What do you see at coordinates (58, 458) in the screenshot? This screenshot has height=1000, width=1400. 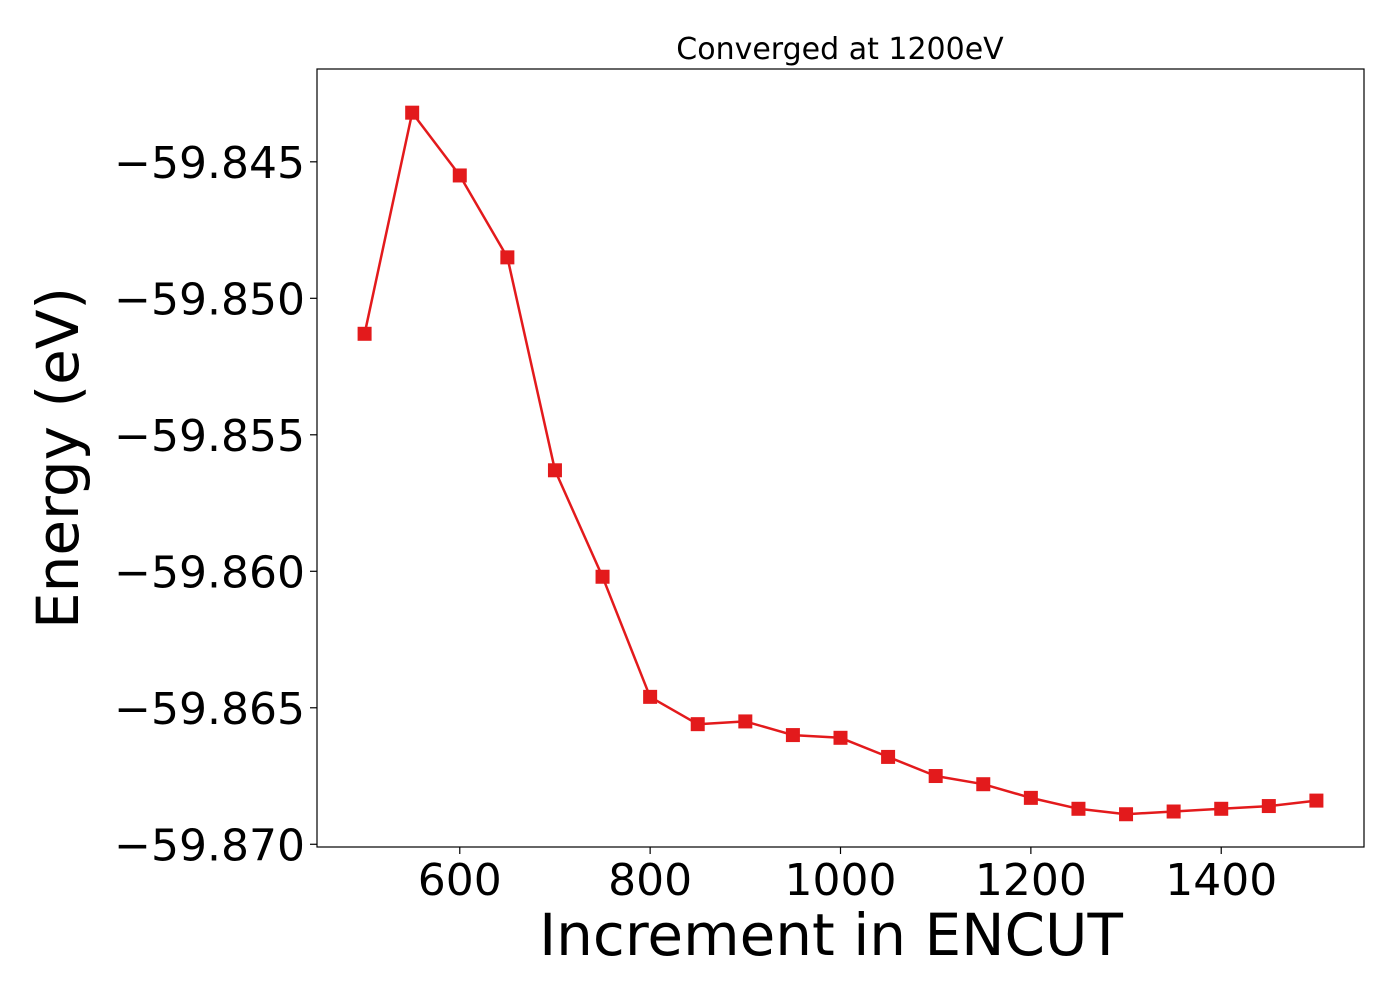 I see `y-axis-label: Energy (eV)` at bounding box center [58, 458].